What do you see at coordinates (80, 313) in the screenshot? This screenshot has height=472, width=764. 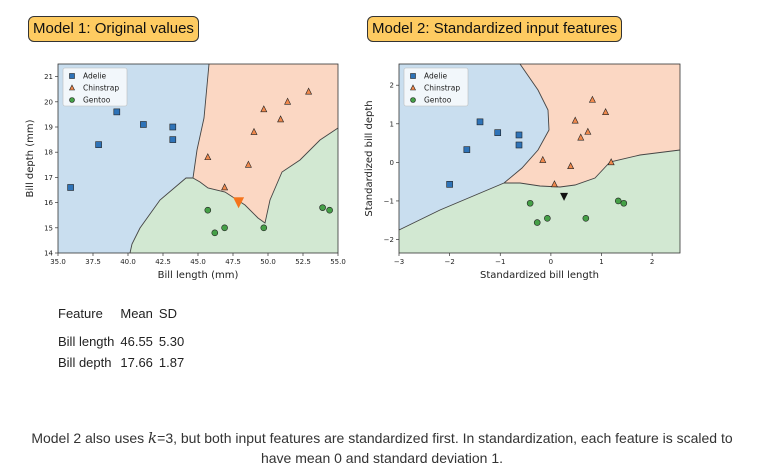 I see `header-feature: Feature` at bounding box center [80, 313].